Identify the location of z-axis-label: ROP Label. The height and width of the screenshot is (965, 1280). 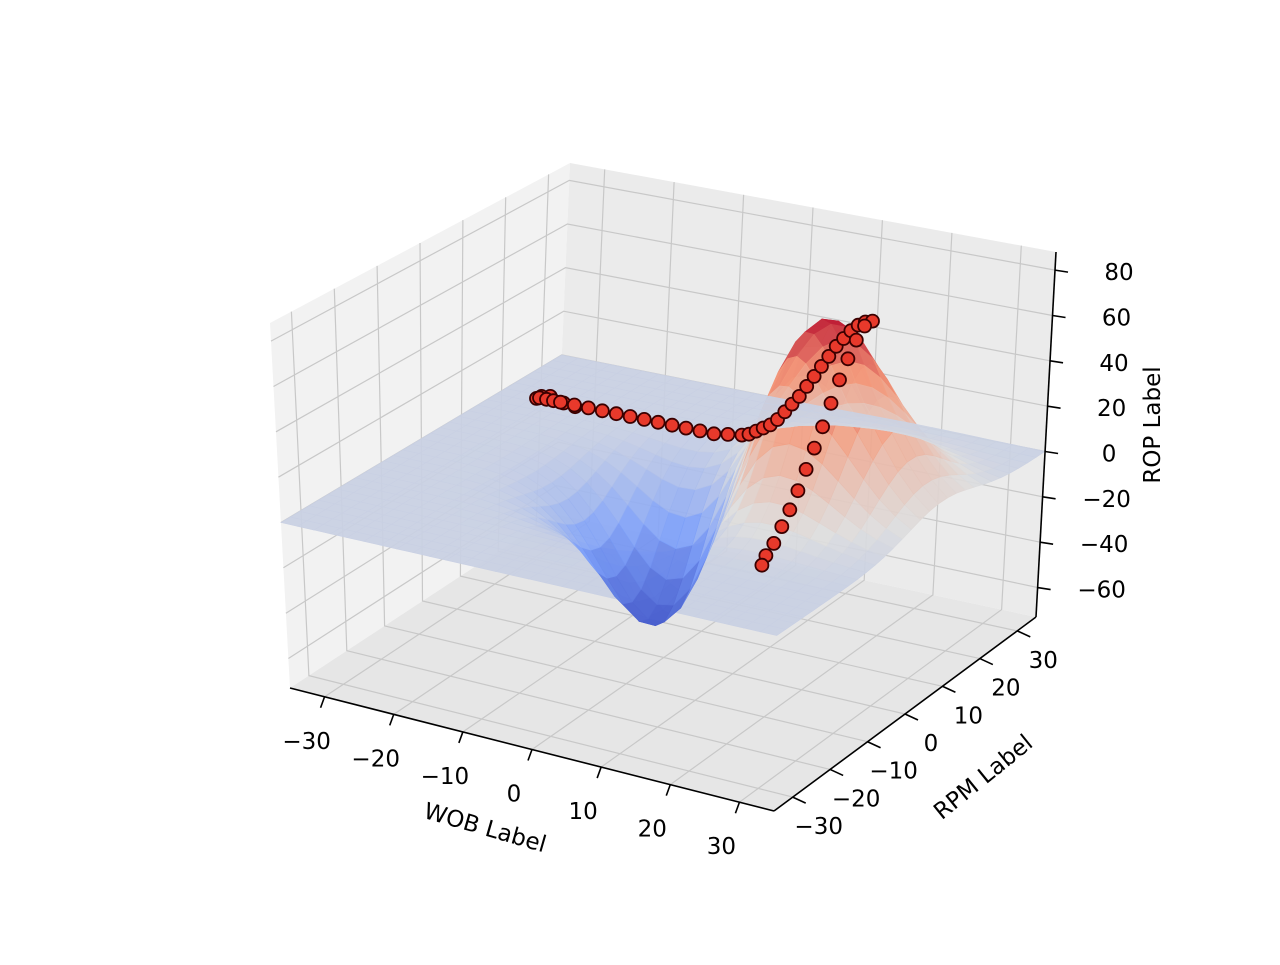
(1153, 424).